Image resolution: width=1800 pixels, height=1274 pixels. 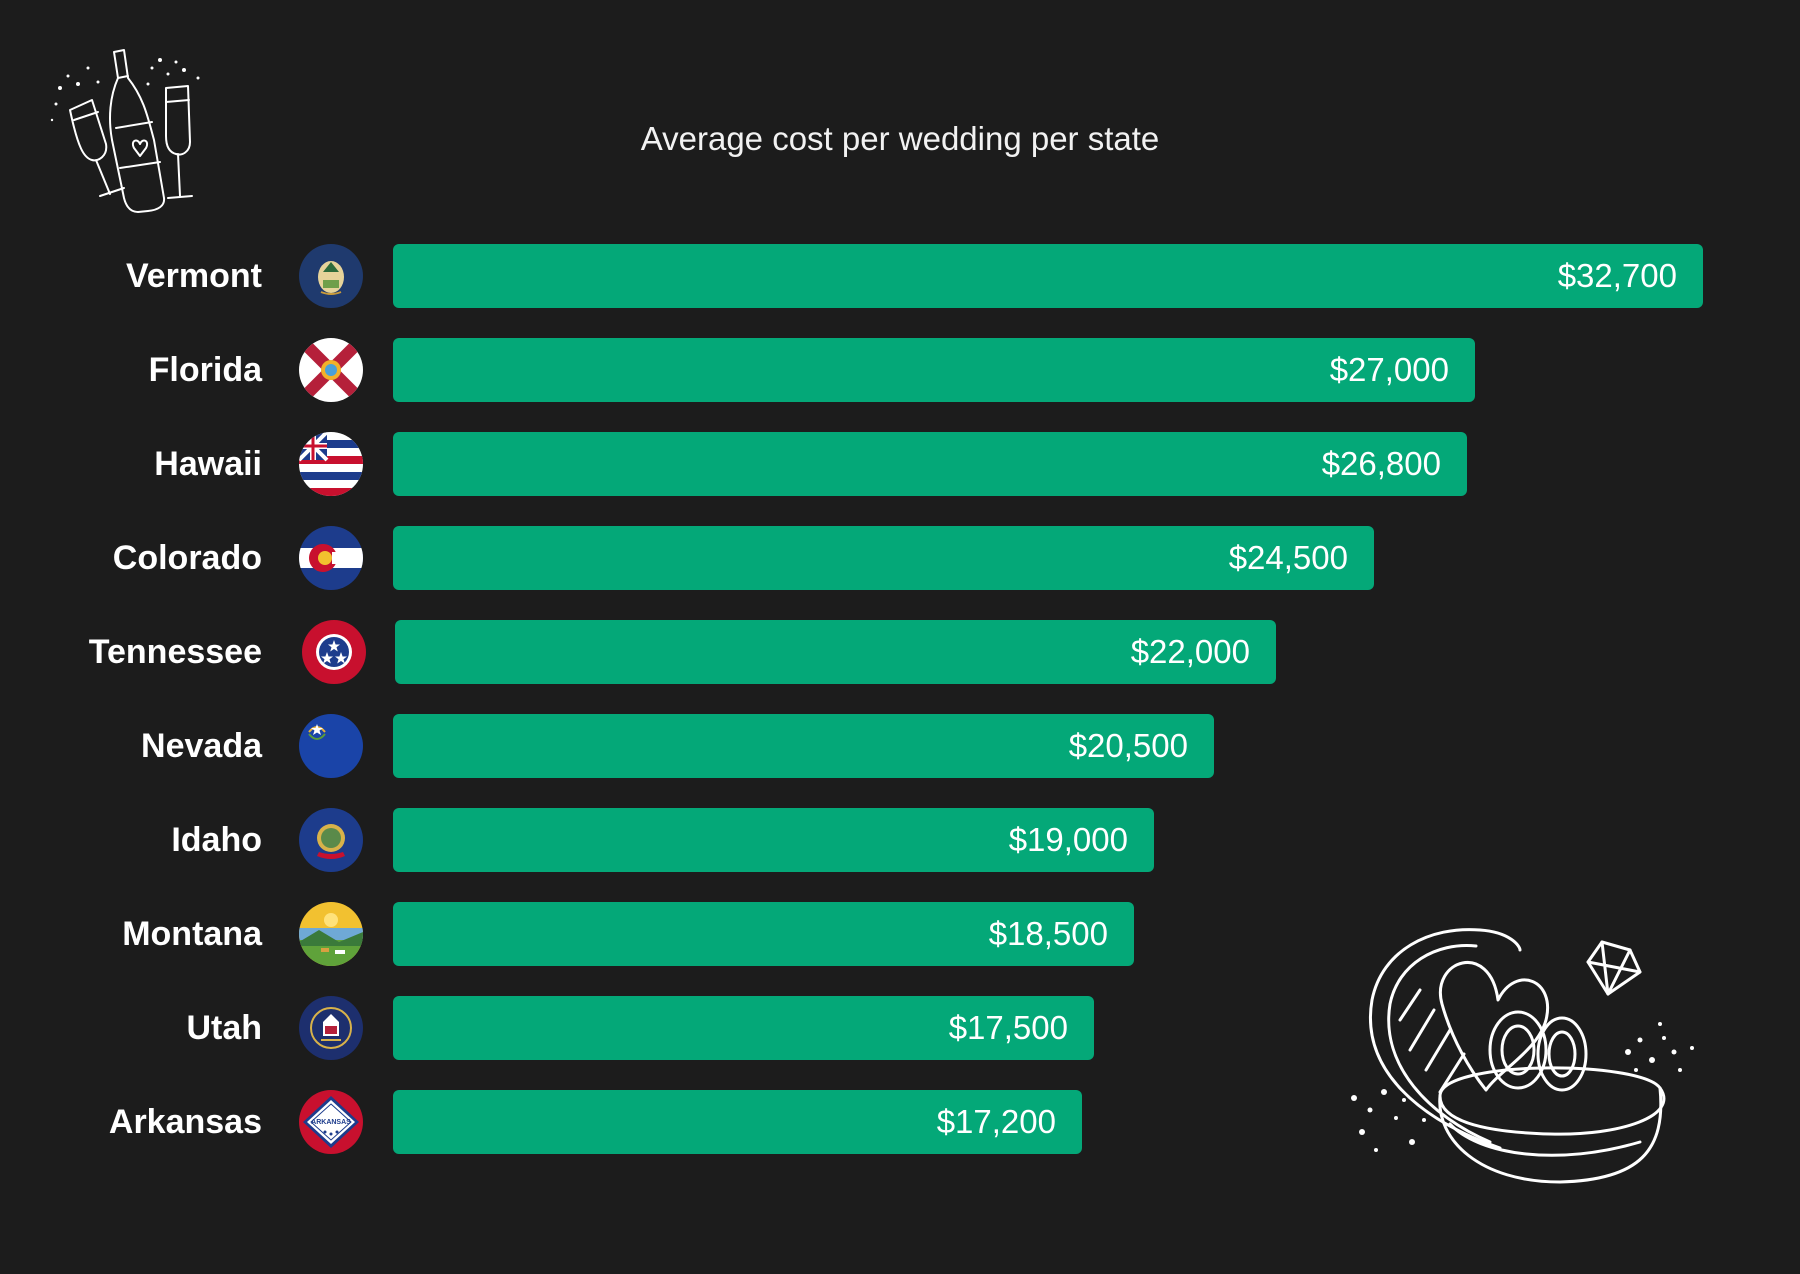 I want to click on category-label: Florida, so click(x=205, y=370).